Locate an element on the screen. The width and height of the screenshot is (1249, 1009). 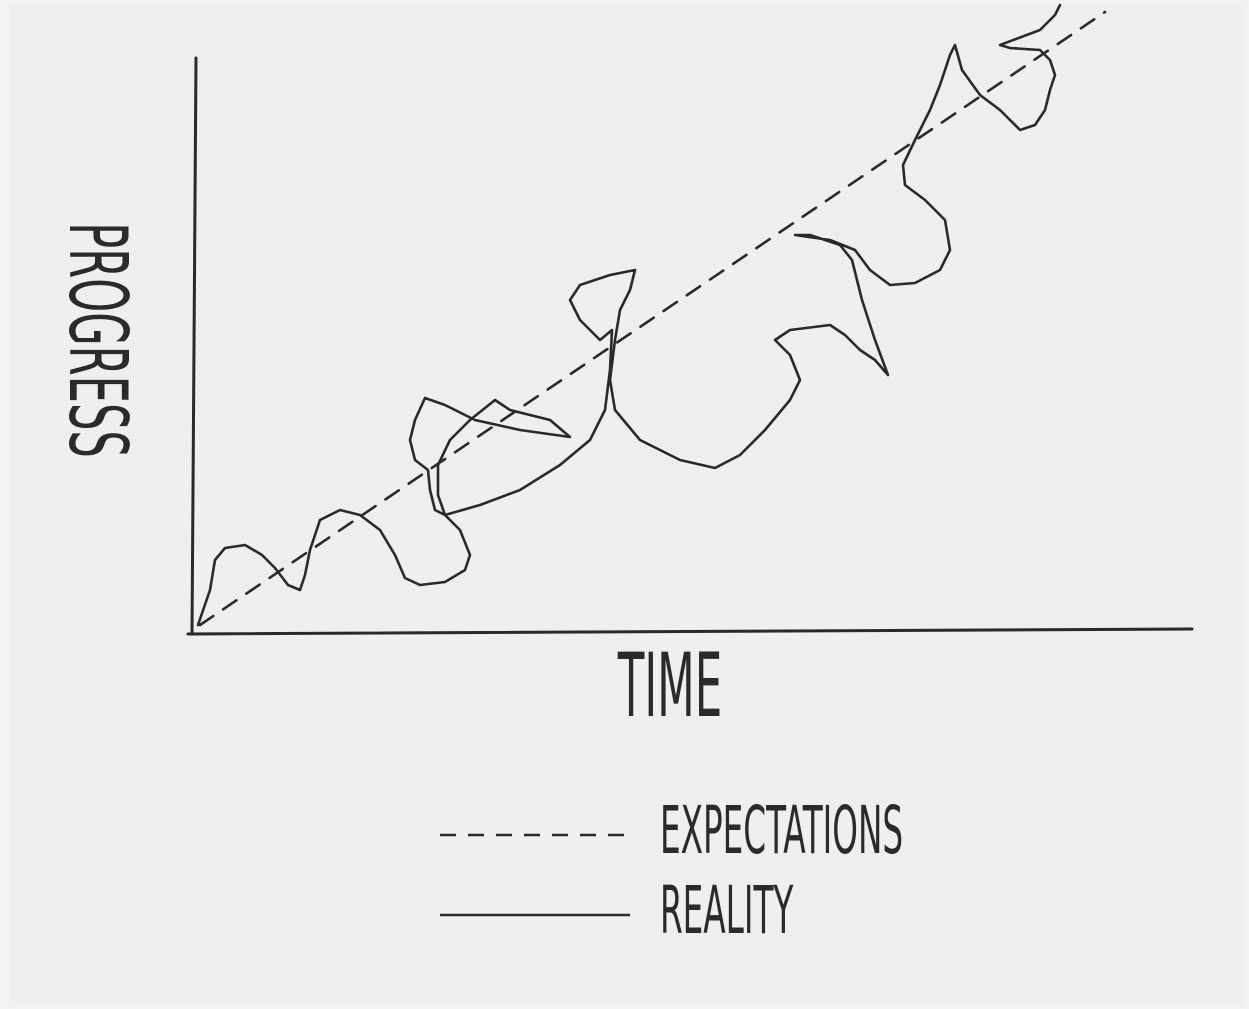
x-axis is located at coordinates (690, 631).